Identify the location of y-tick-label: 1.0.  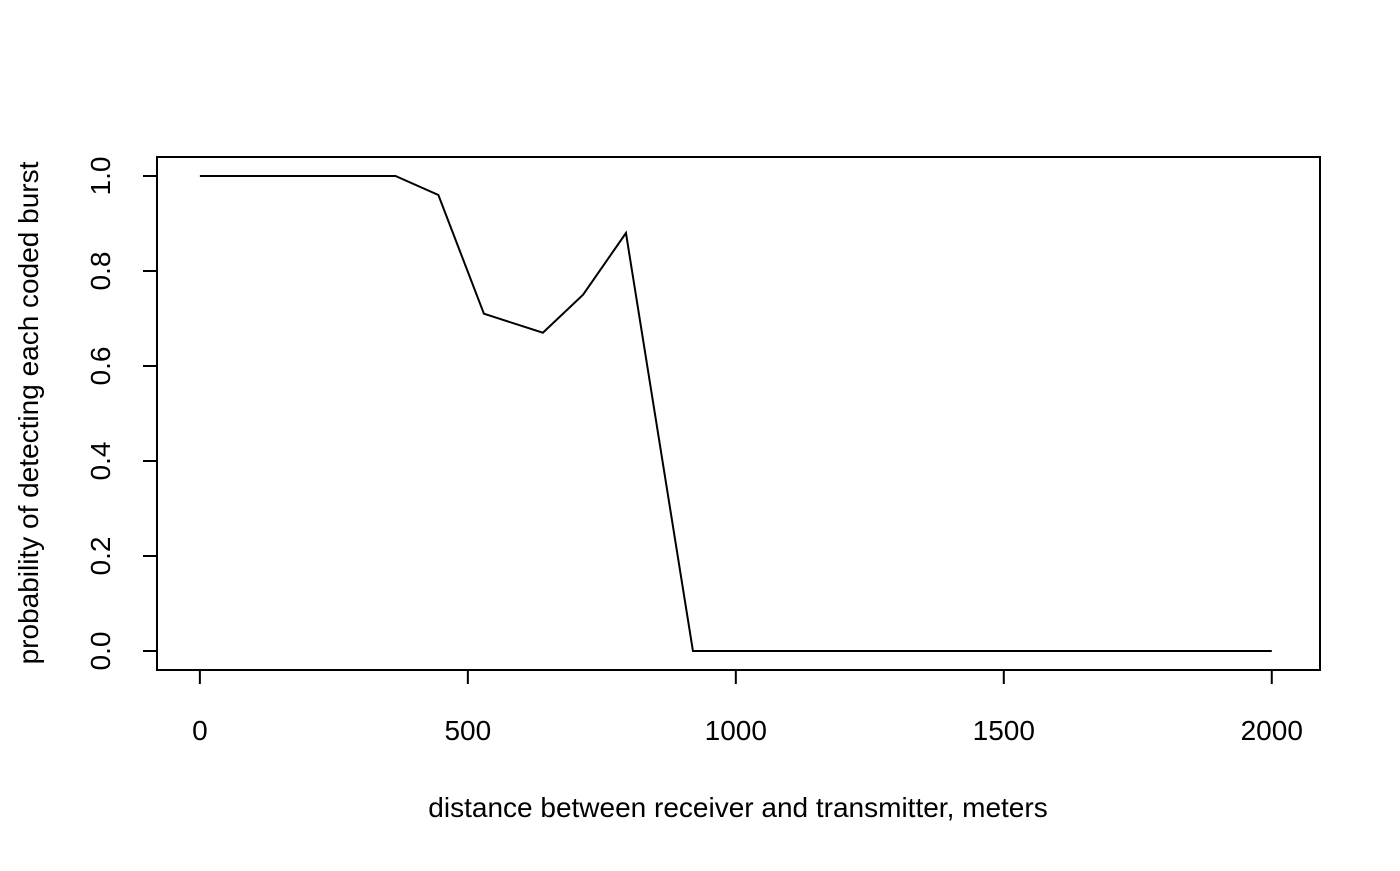
(100, 176).